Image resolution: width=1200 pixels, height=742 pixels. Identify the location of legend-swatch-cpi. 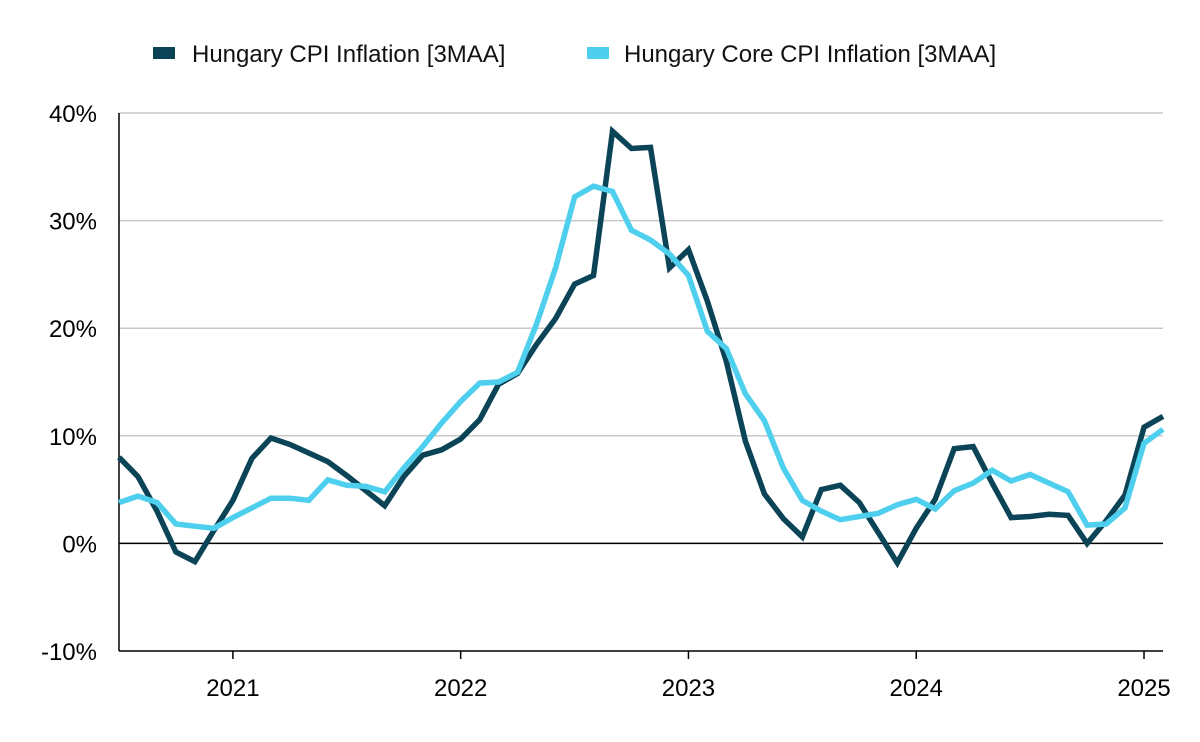
(164, 53).